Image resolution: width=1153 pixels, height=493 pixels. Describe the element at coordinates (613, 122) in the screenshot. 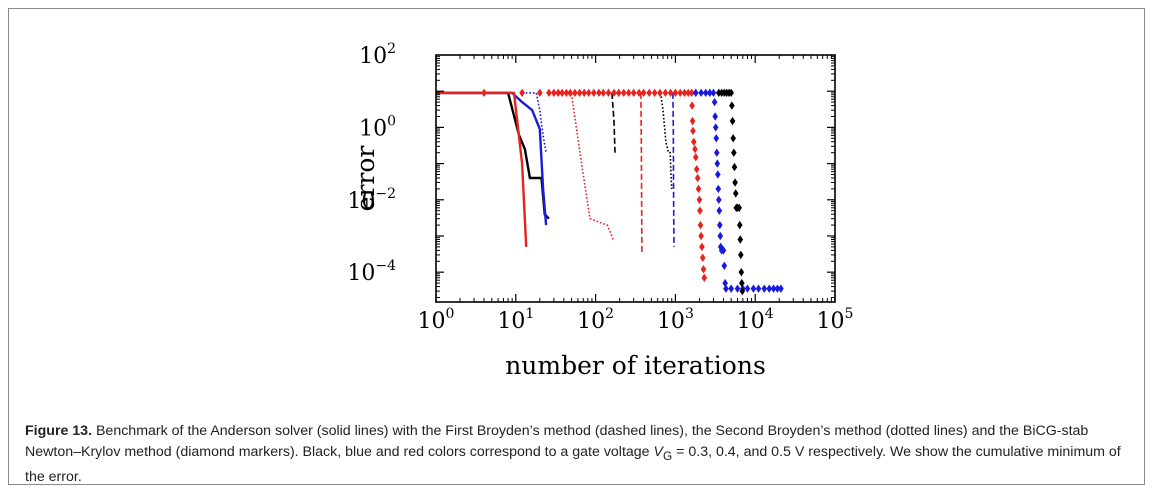

I see `first-broyden-black-line` at that location.